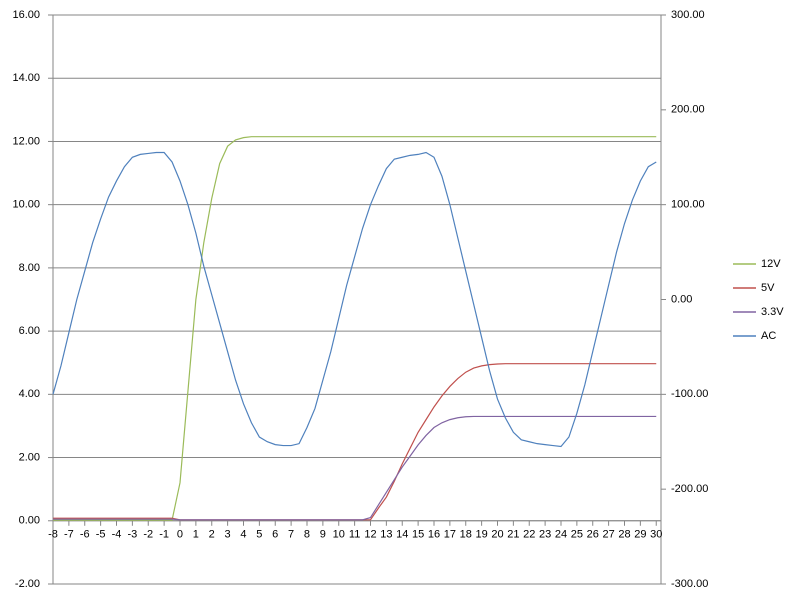  Describe the element at coordinates (29, 394) in the screenshot. I see `y-tick-label: 4.00` at that location.